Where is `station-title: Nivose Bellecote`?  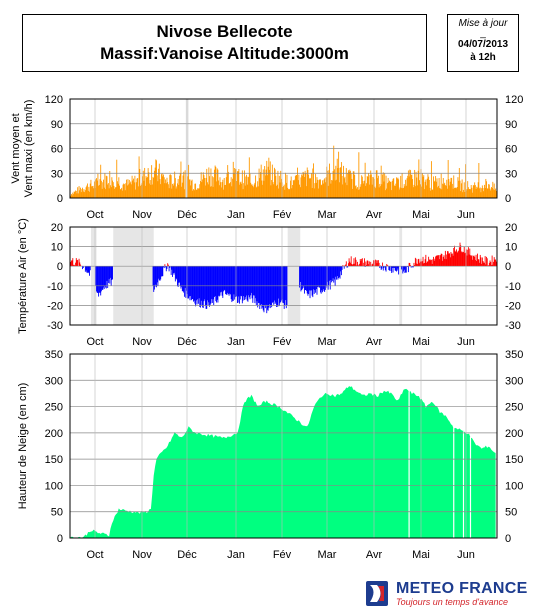 station-title: Nivose Bellecote is located at coordinates (224, 31).